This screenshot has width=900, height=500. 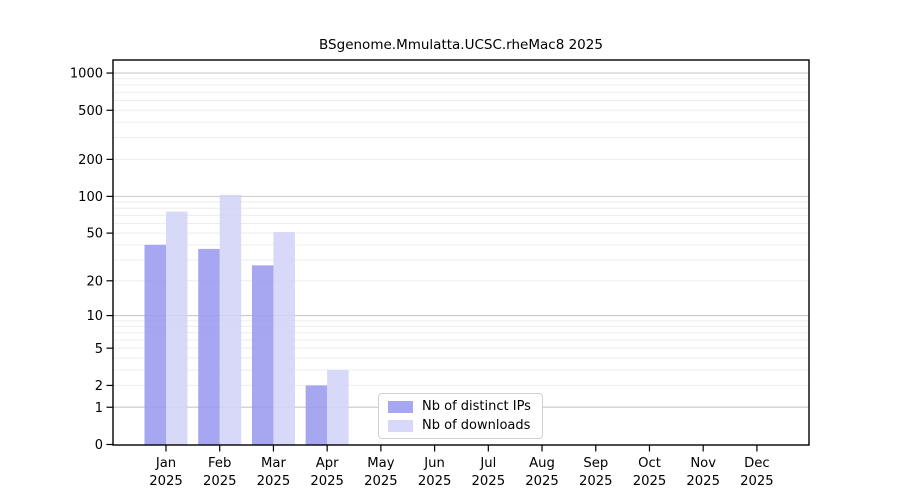 I want to click on x-tick-label-year-jul: 2025, so click(x=489, y=481).